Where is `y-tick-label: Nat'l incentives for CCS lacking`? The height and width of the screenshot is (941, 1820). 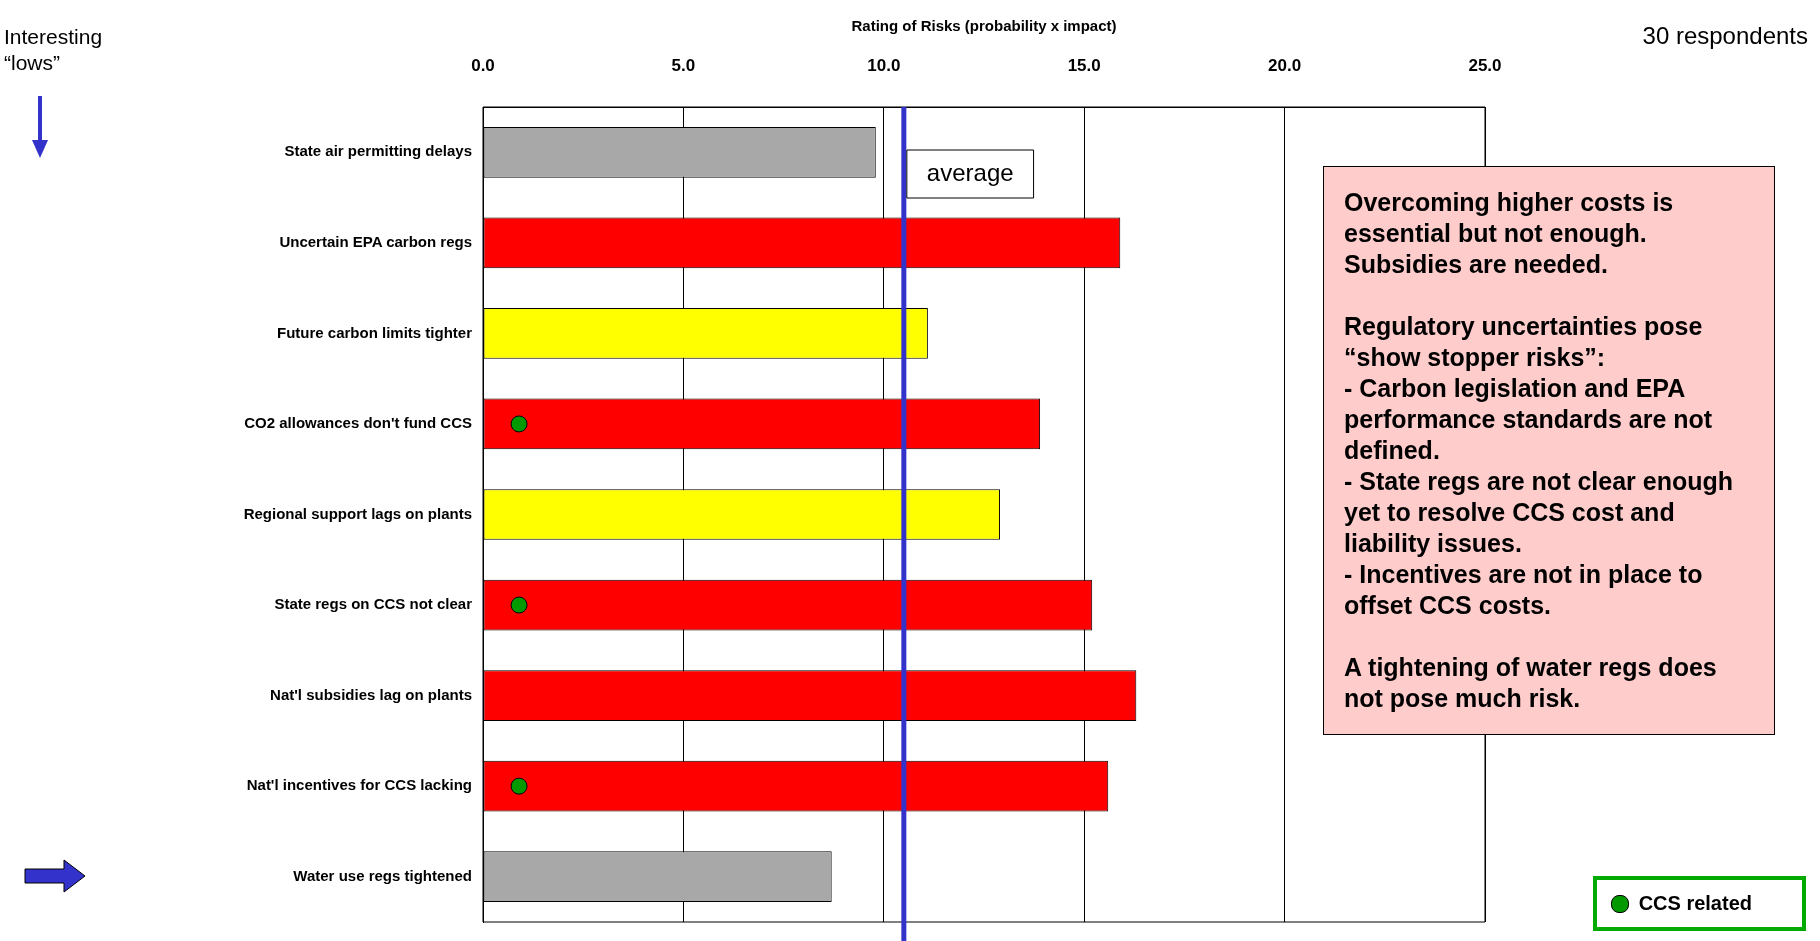 y-tick-label: Nat'l incentives for CCS lacking is located at coordinates (359, 785).